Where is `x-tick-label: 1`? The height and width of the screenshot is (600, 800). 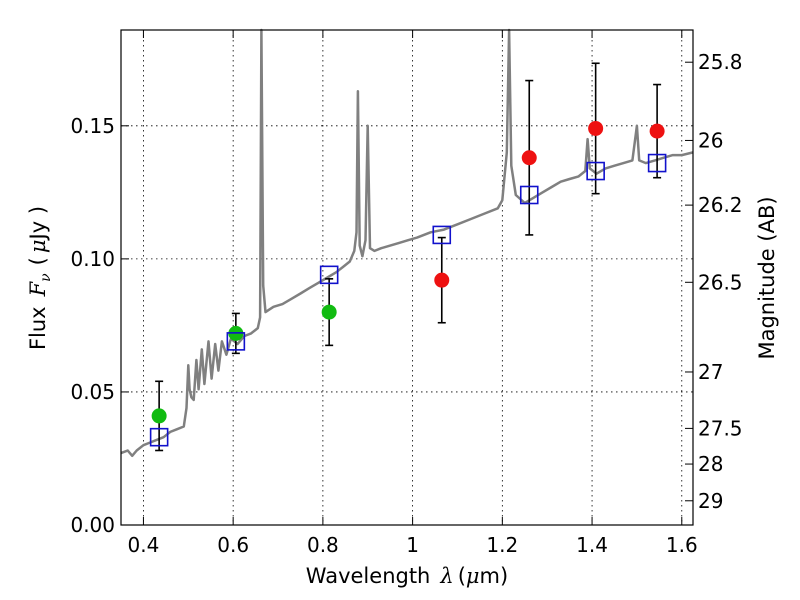 x-tick-label: 1 is located at coordinates (412, 545).